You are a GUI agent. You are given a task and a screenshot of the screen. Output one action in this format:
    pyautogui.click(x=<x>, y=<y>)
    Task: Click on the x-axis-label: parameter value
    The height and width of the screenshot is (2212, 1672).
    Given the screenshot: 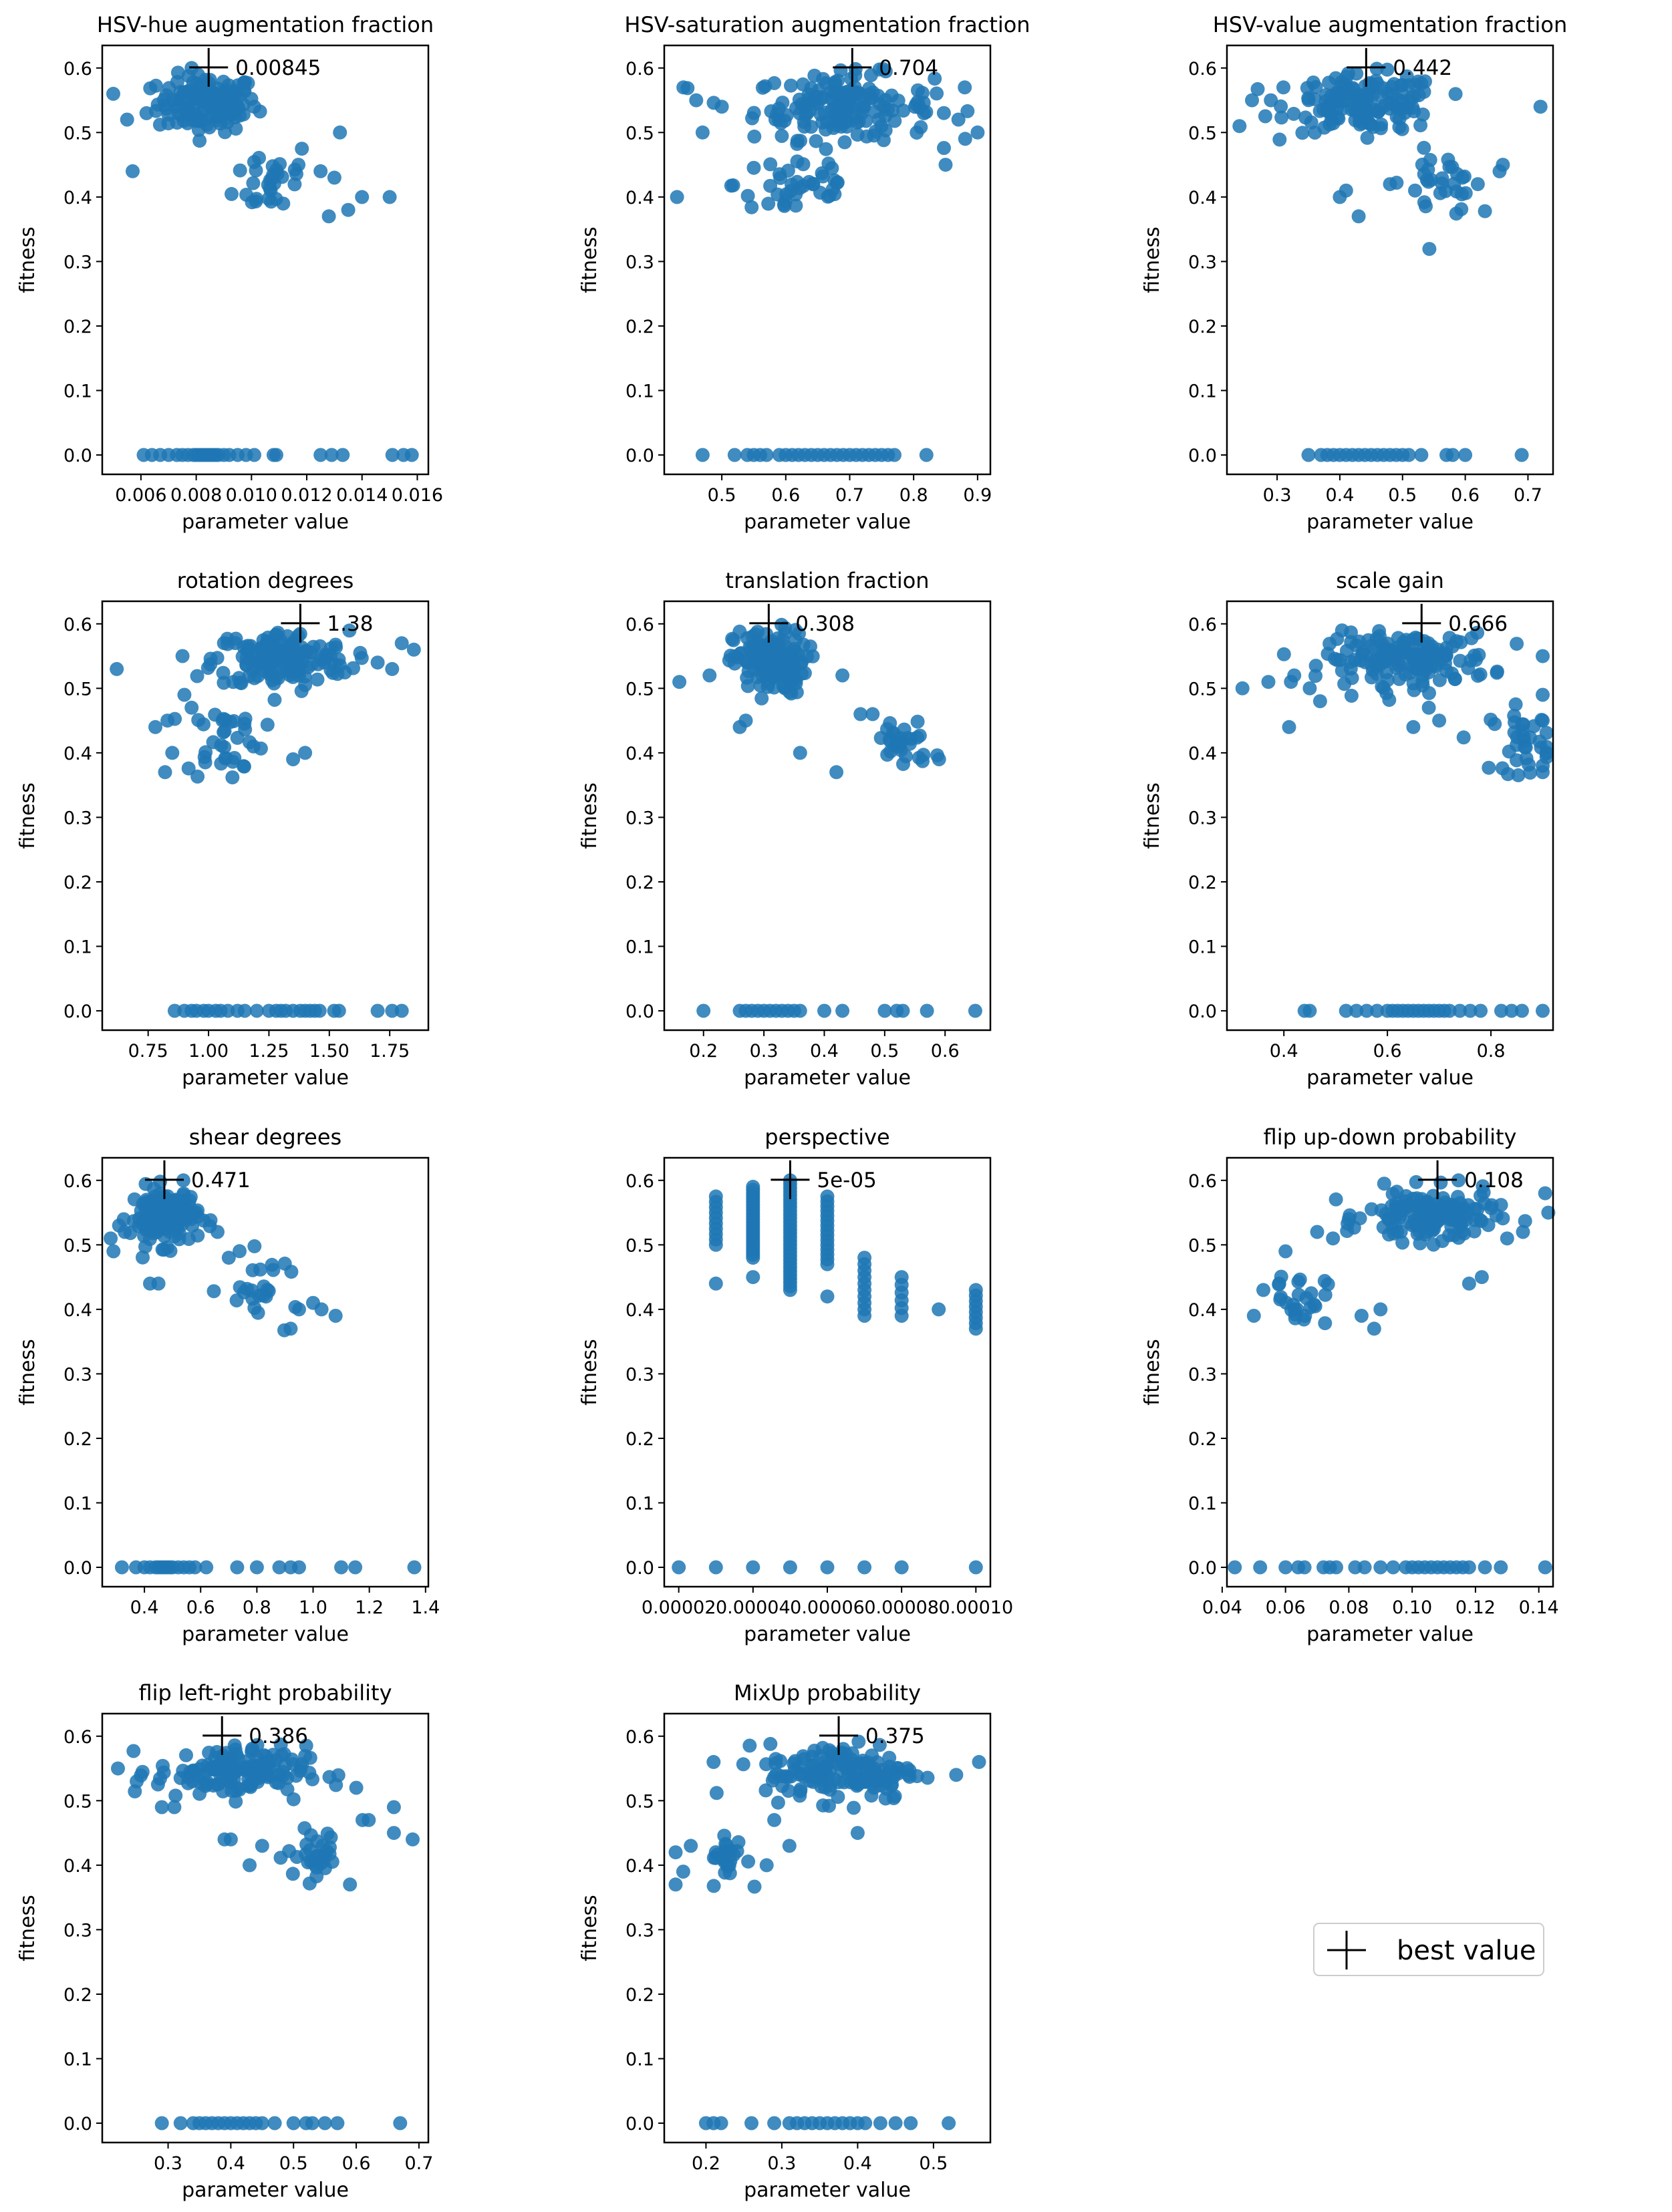 What is the action you would take?
    pyautogui.click(x=827, y=1634)
    